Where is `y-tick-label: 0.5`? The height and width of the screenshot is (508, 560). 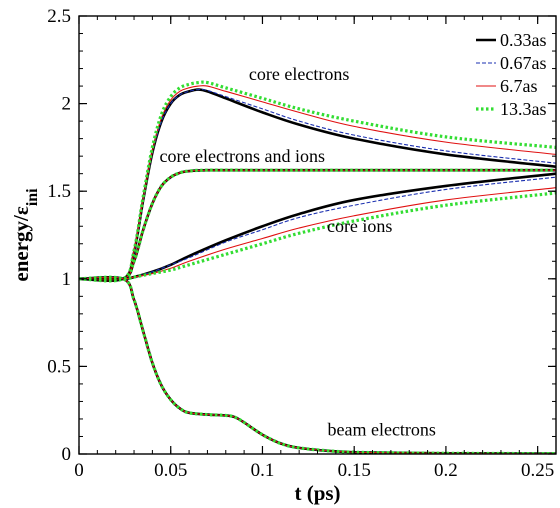
y-tick-label: 0.5 is located at coordinates (59, 366).